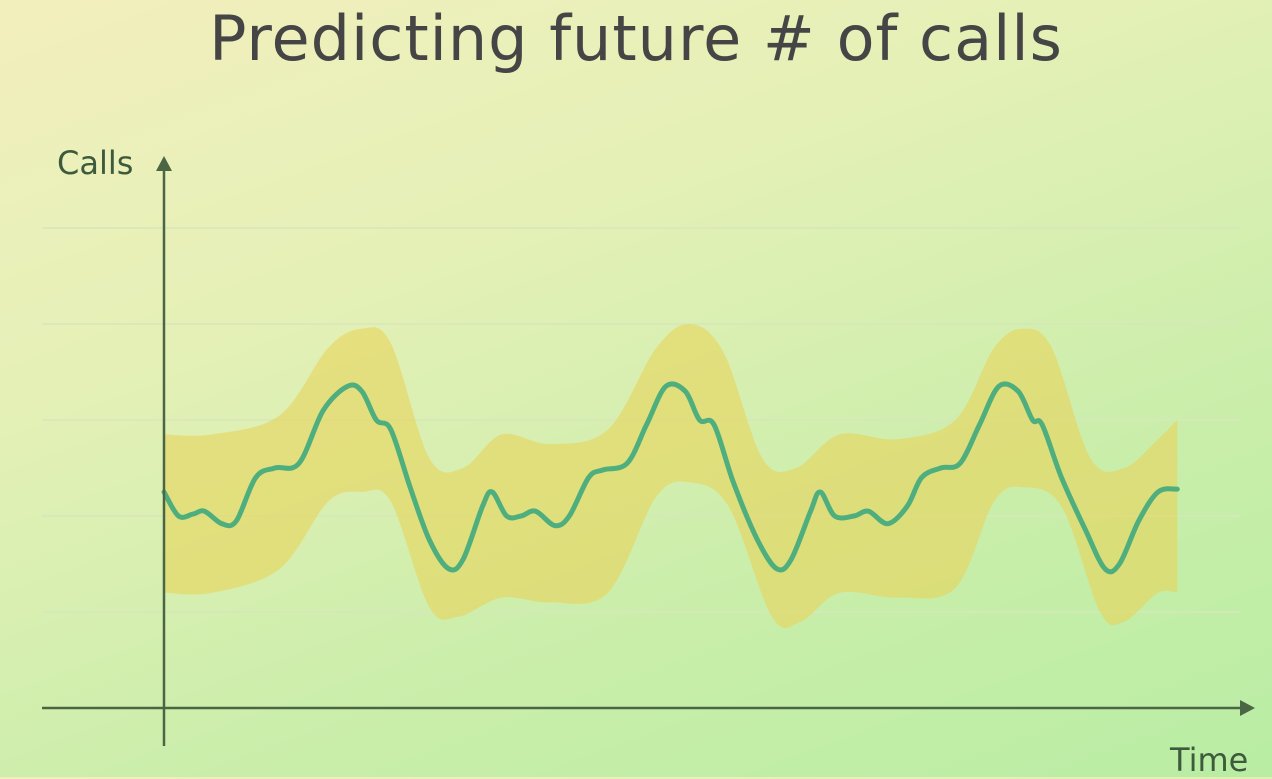 Image resolution: width=1272 pixels, height=779 pixels. Describe the element at coordinates (1209, 760) in the screenshot. I see `x-axis-label: Time` at that location.